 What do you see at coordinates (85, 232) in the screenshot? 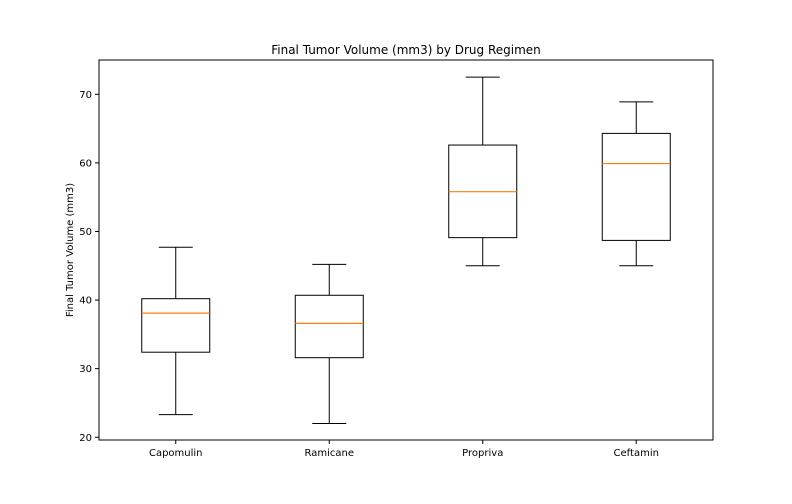
I see `y-tick-label: 50` at bounding box center [85, 232].